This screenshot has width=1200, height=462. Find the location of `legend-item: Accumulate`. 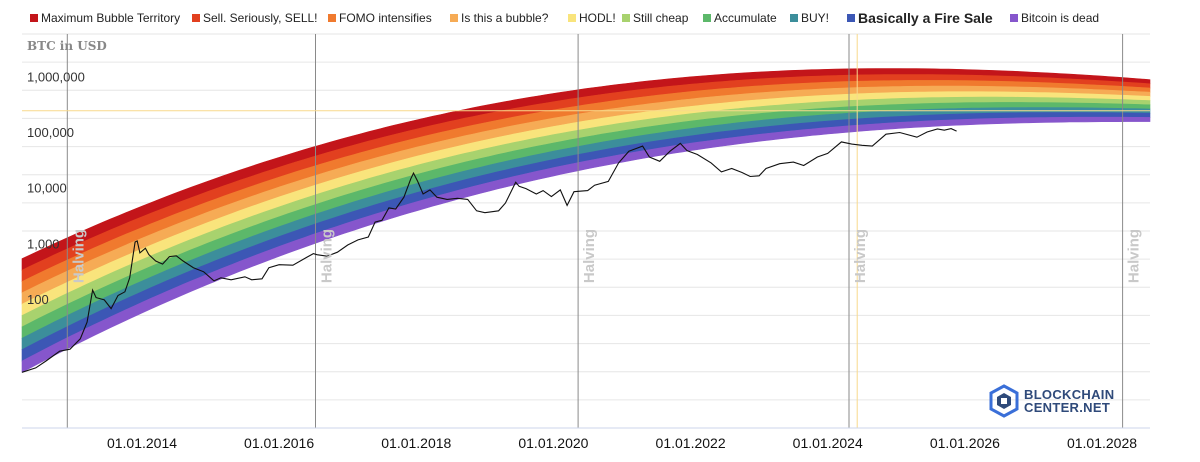

legend-item: Accumulate is located at coordinates (740, 18).